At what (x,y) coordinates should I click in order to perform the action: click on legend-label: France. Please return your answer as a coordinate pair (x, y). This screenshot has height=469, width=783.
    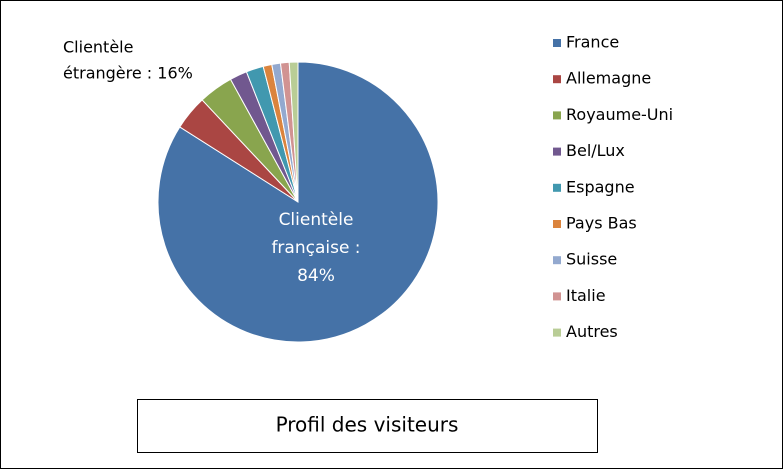
    Looking at the image, I should click on (592, 42).